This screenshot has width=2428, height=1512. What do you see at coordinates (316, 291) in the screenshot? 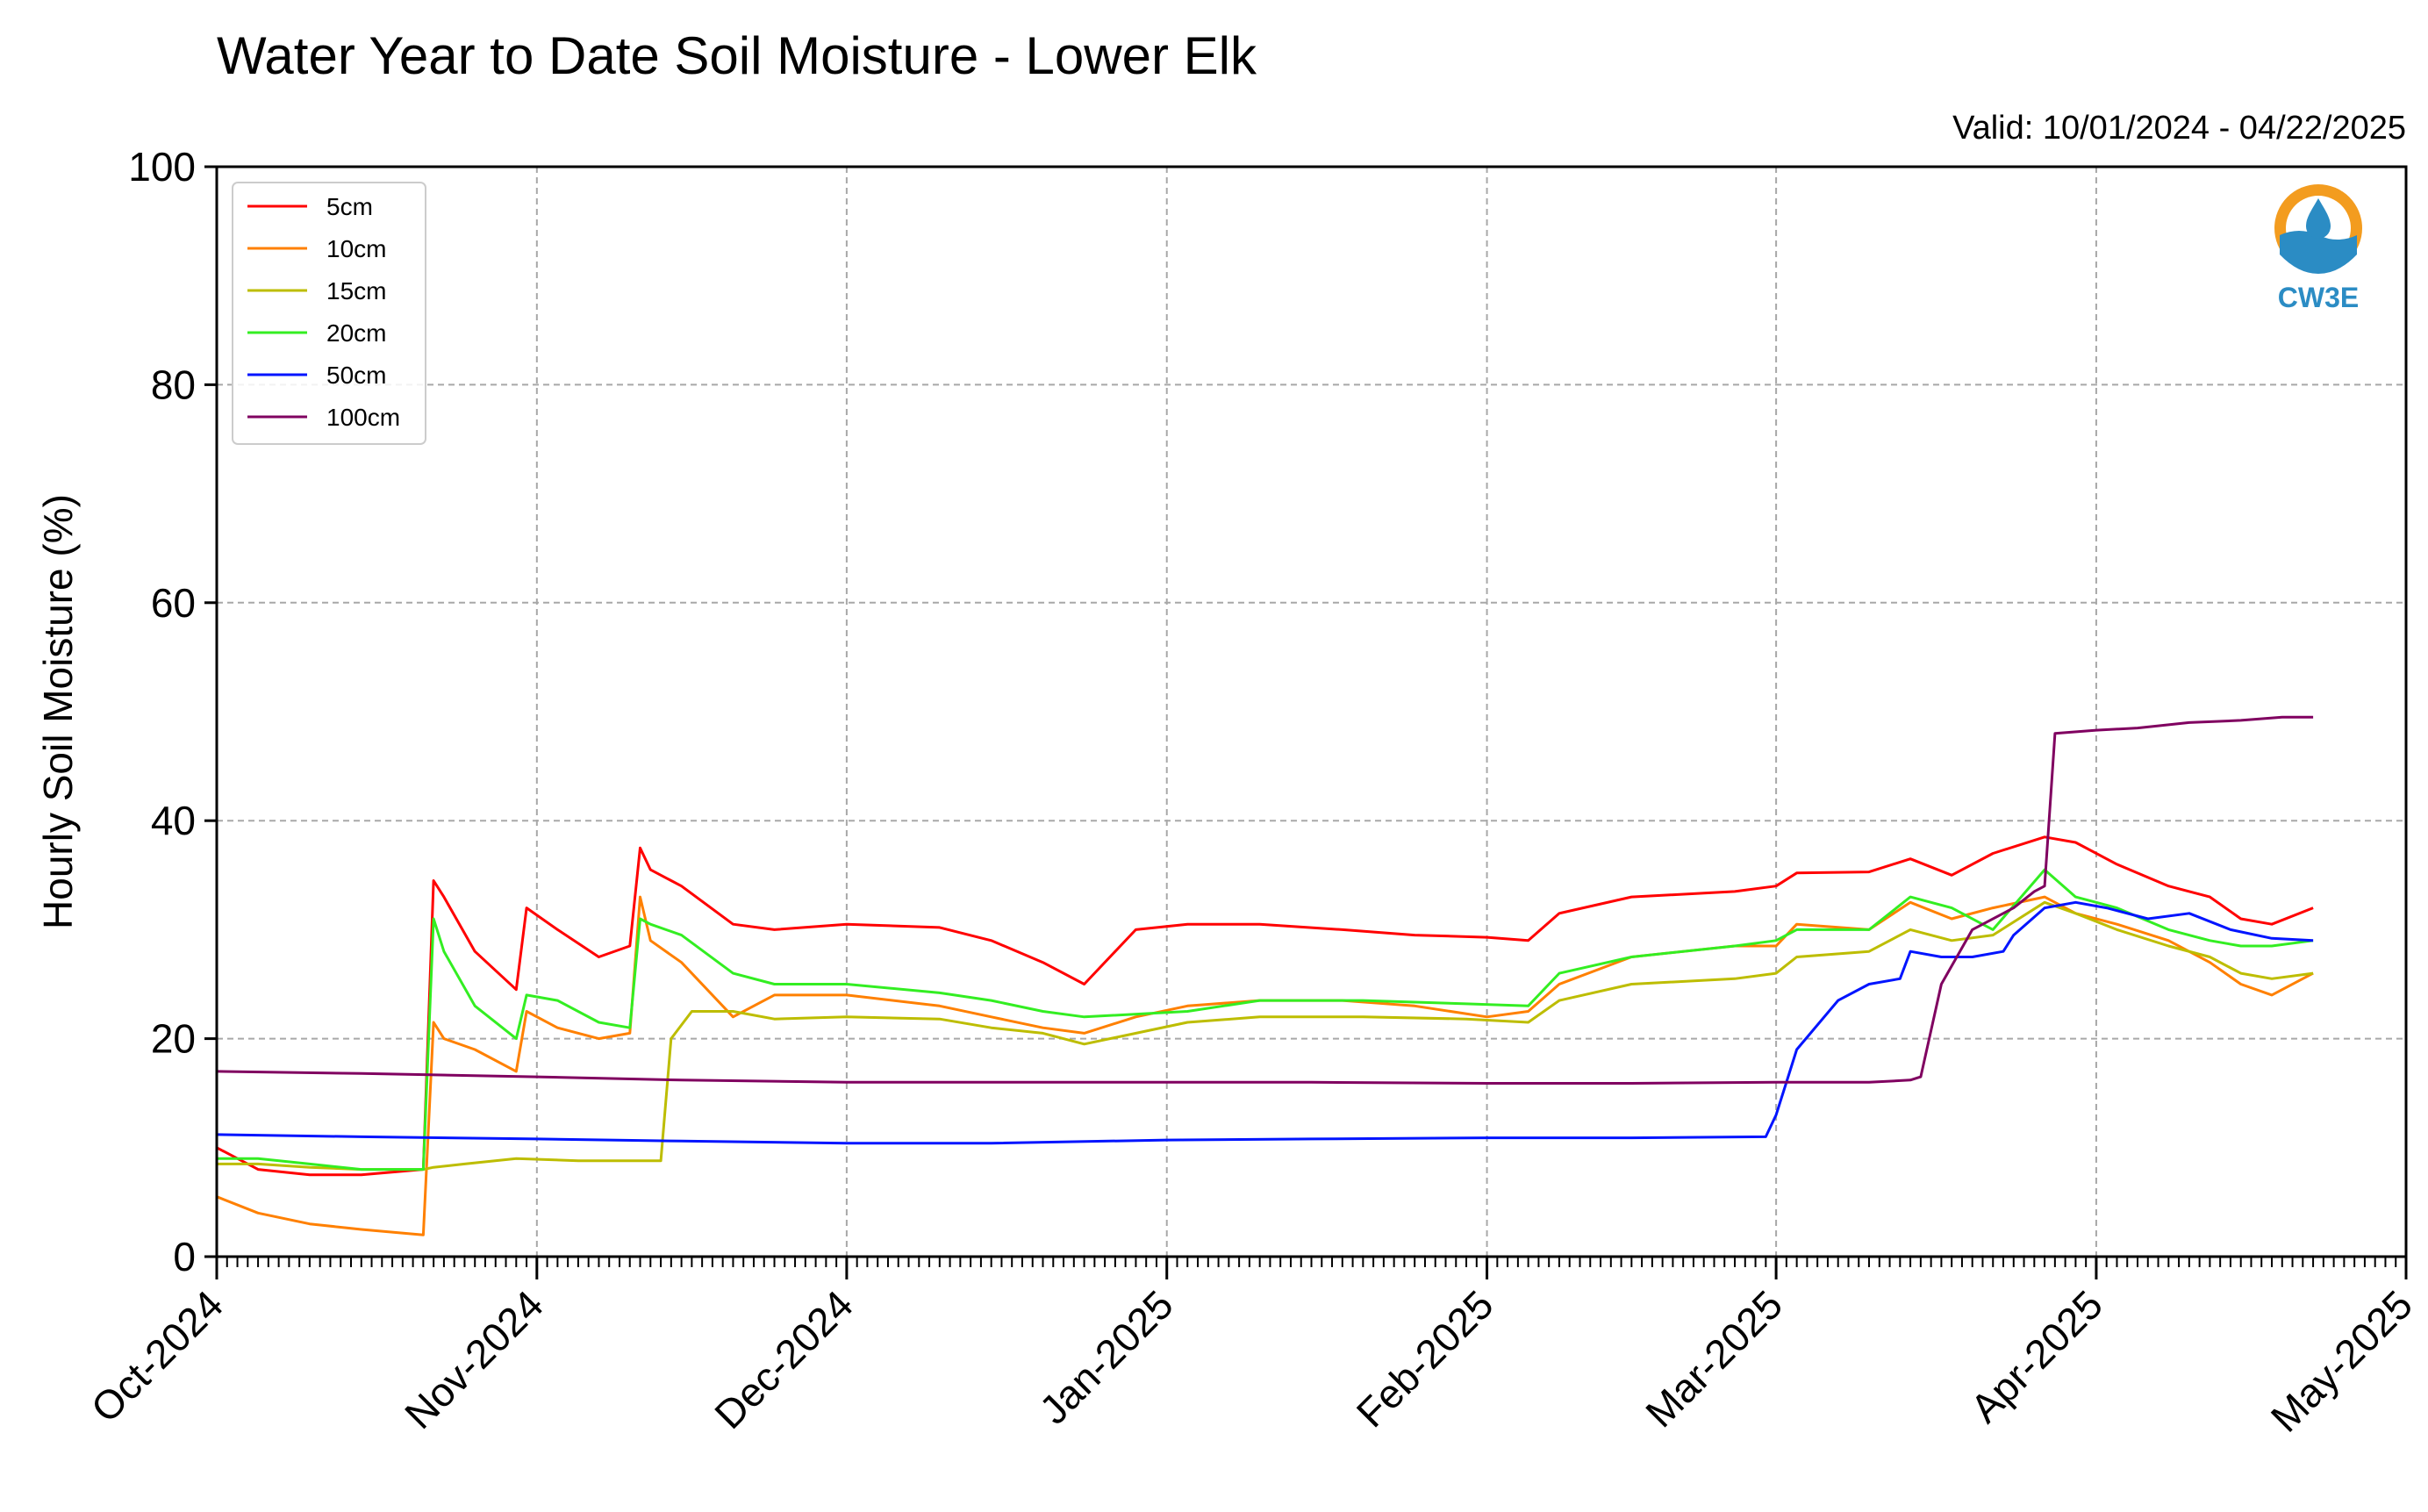
I see `legend-item-15cm: 15cm` at bounding box center [316, 291].